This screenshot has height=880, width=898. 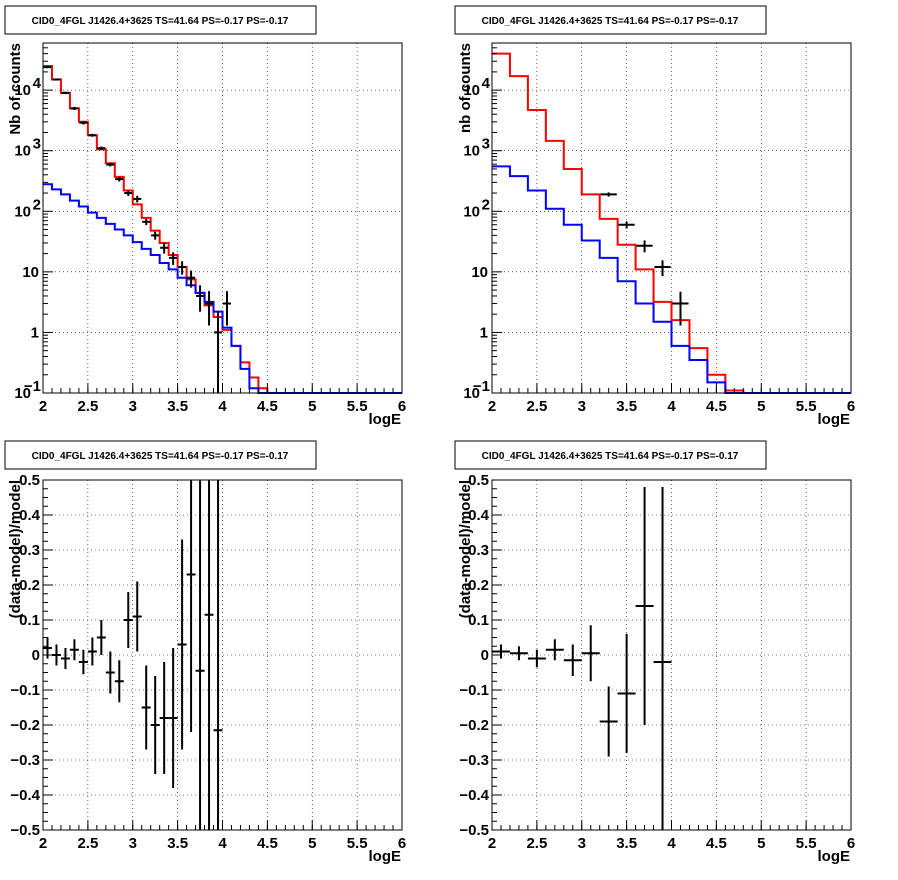 What do you see at coordinates (465, 549) in the screenshot?
I see `y-axis-label: (data-model)/model` at bounding box center [465, 549].